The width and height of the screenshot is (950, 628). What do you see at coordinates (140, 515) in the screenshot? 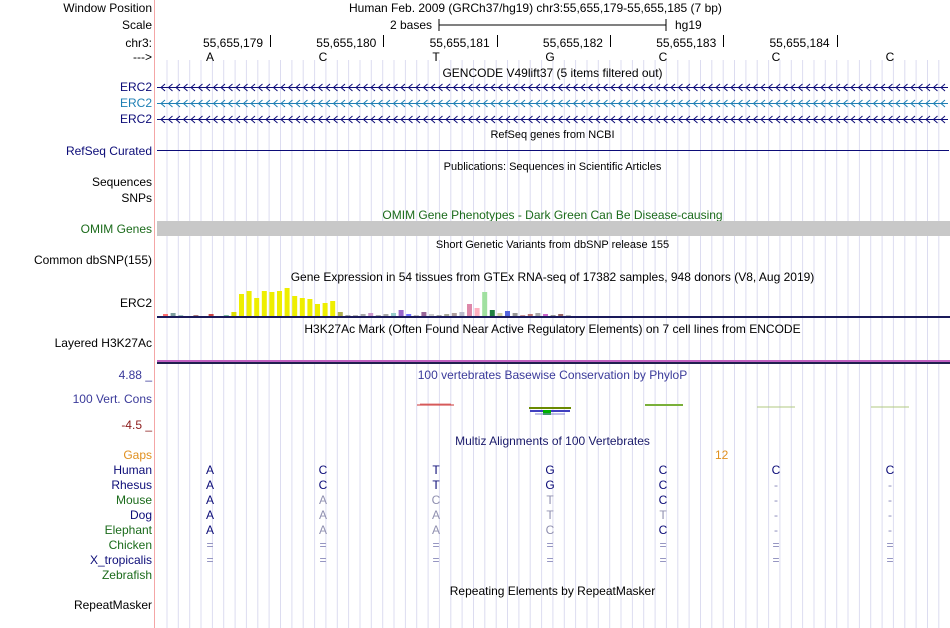
I see `multiz-species-label: Dog` at bounding box center [140, 515].